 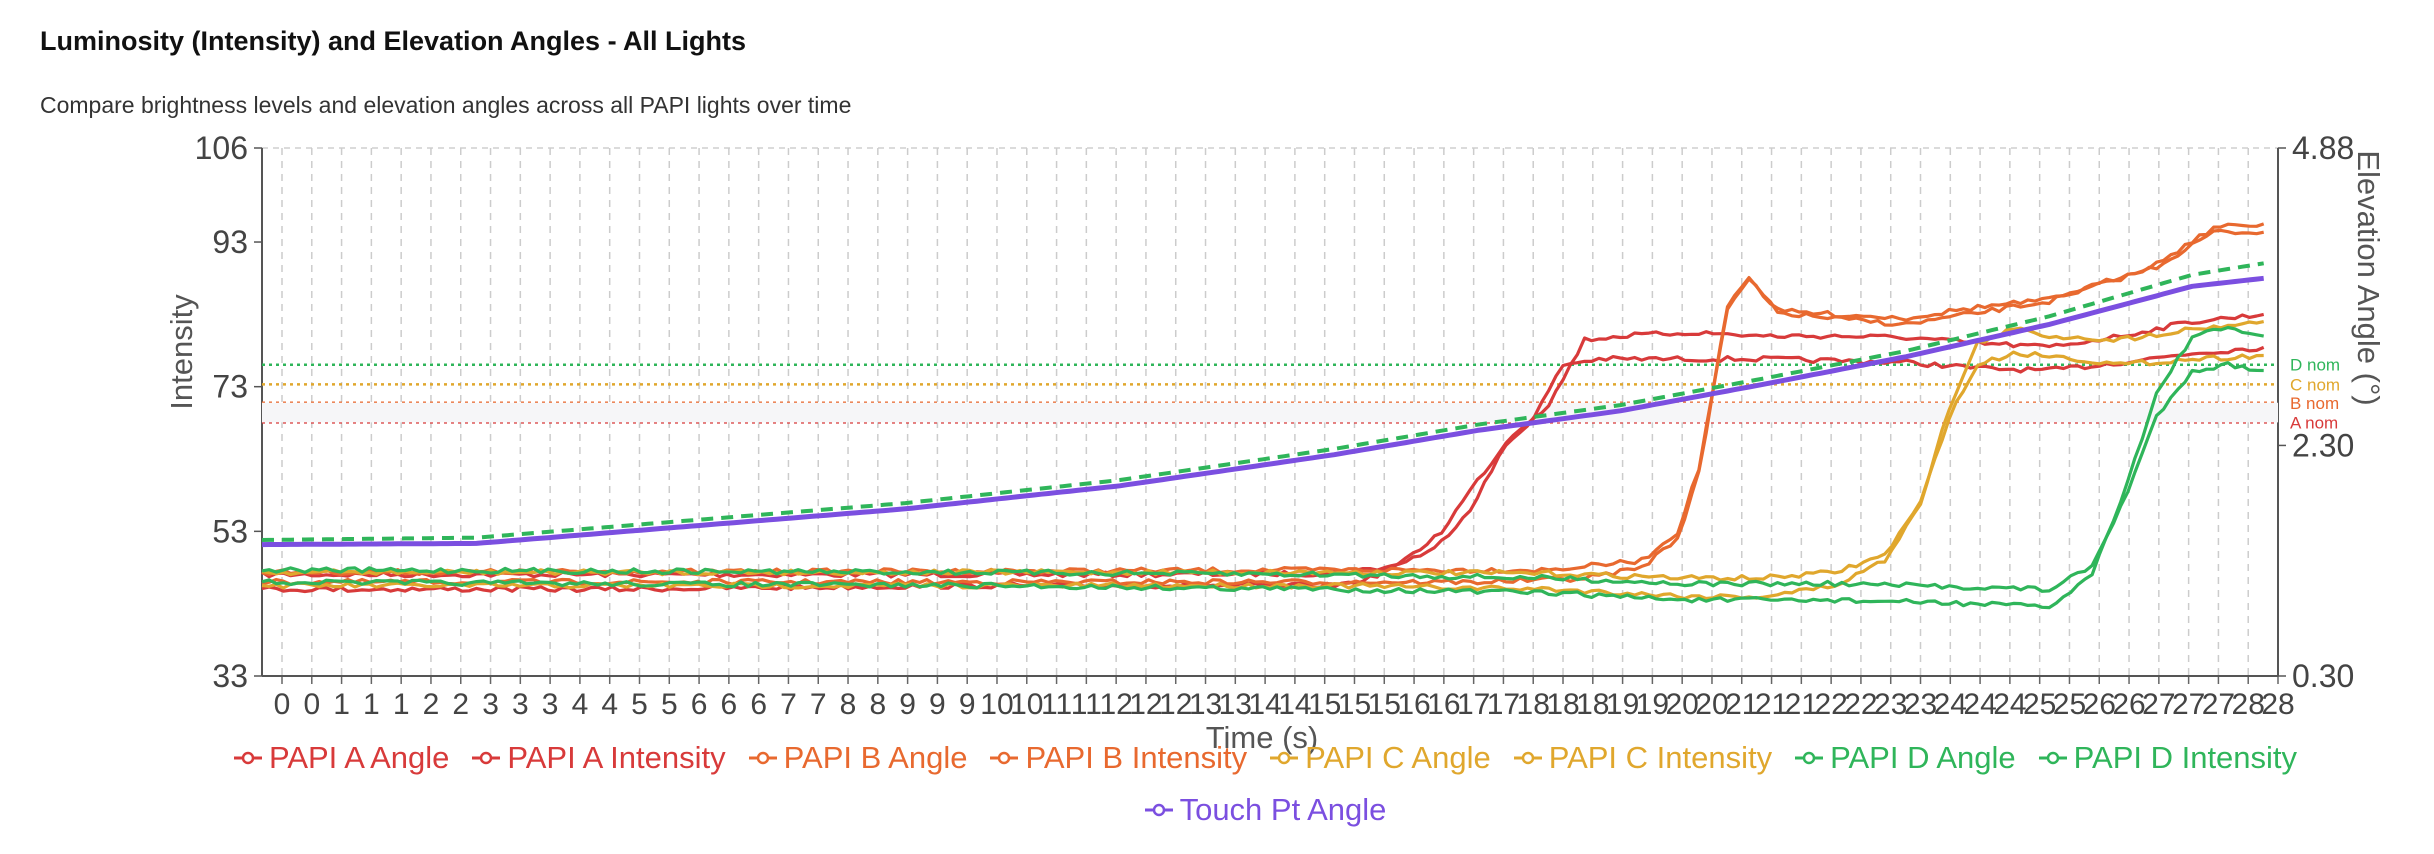 I want to click on legend-item: PAPI D Angle, so click(x=1905, y=758).